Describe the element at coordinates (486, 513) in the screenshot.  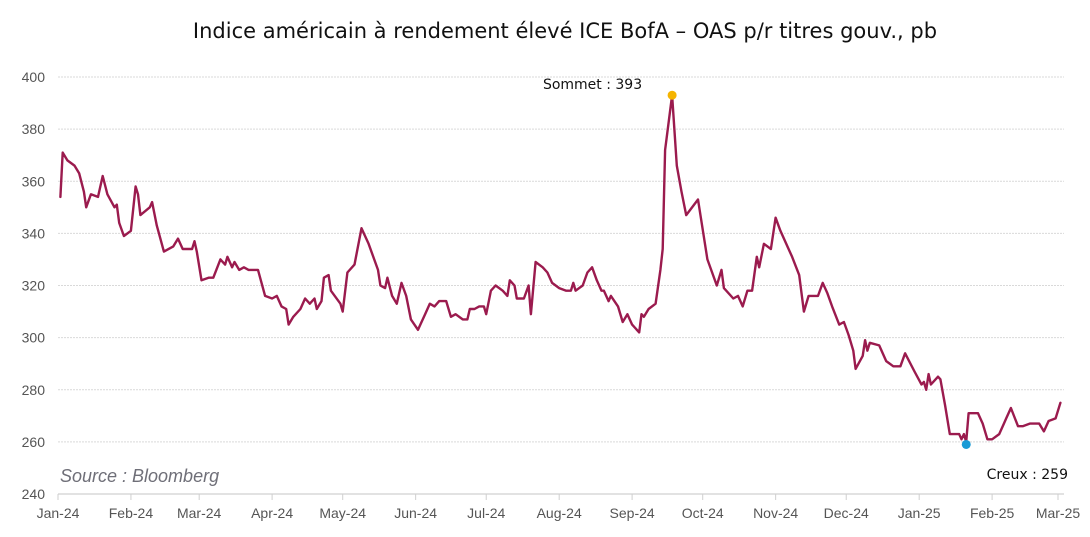
I see `x-tick-label: Jul-24` at that location.